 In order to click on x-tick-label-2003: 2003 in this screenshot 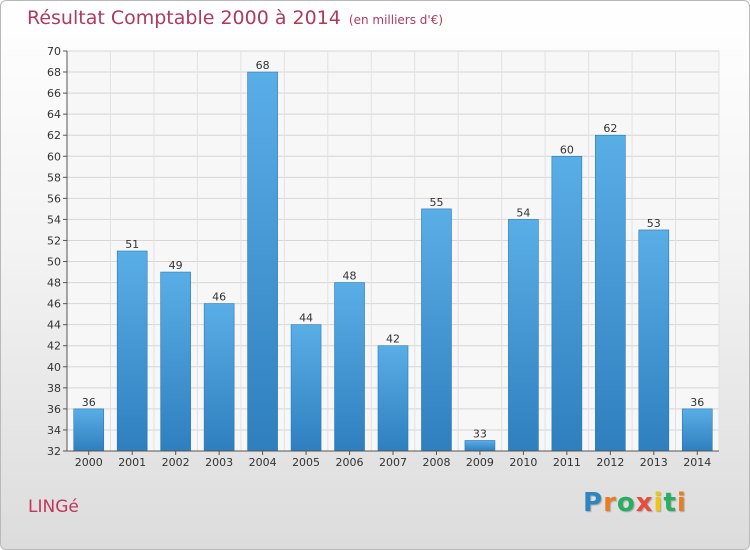, I will do `click(219, 462)`.